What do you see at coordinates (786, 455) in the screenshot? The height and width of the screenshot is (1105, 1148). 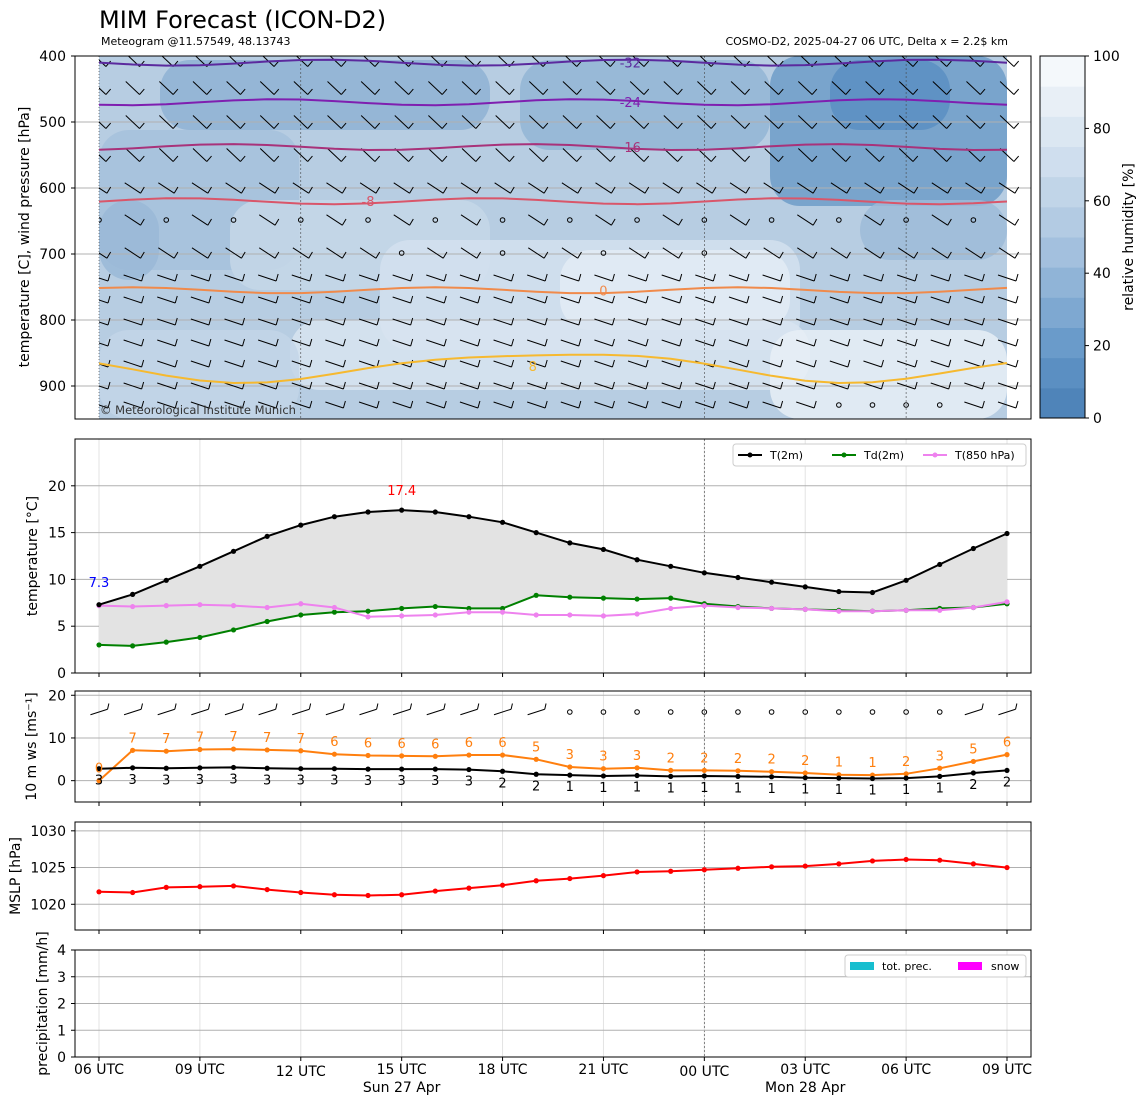 I see `legend-label: T(2m)` at bounding box center [786, 455].